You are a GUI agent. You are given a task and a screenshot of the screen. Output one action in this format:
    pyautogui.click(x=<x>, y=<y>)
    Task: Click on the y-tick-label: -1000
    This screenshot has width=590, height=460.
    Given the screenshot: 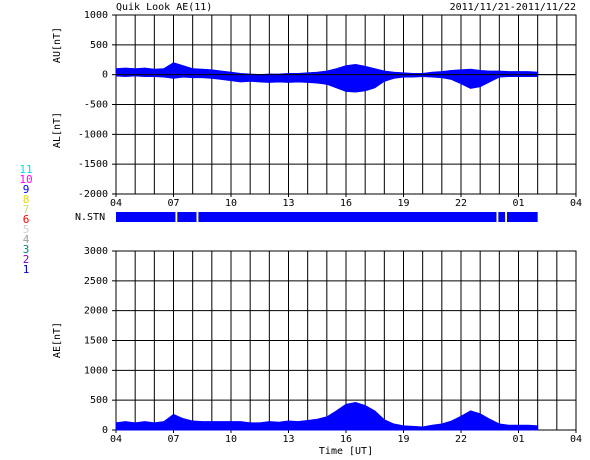 What is the action you would take?
    pyautogui.click(x=93, y=134)
    